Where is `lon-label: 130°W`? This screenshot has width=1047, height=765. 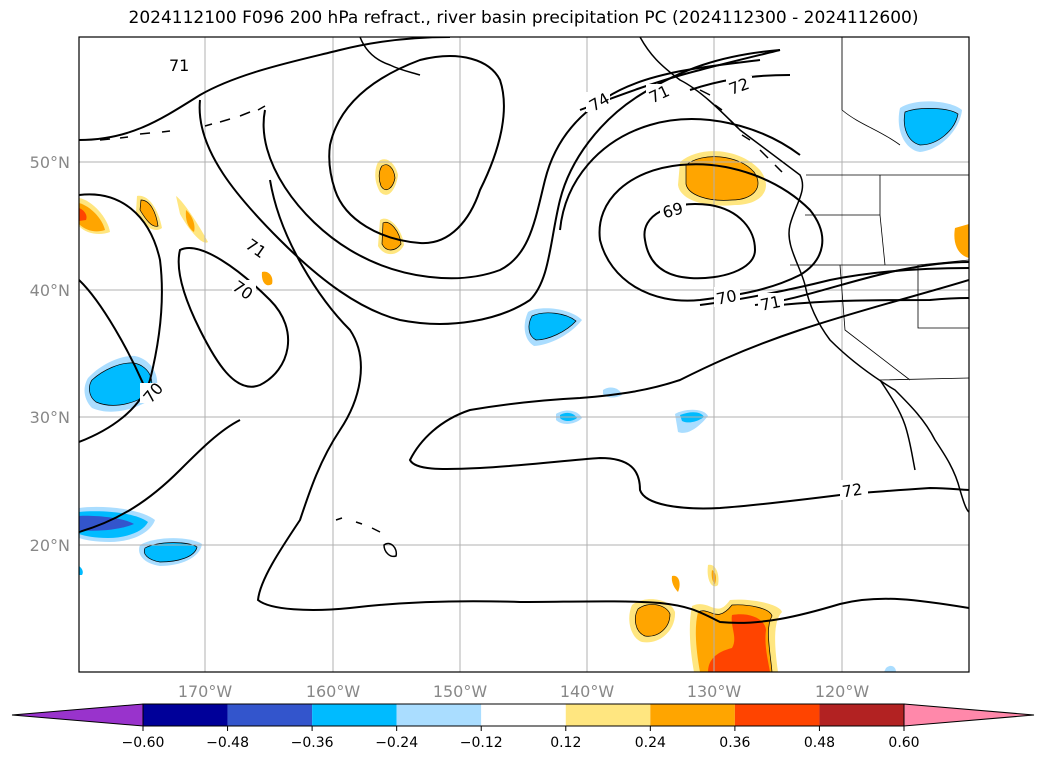
lon-label: 130°W is located at coordinates (714, 691).